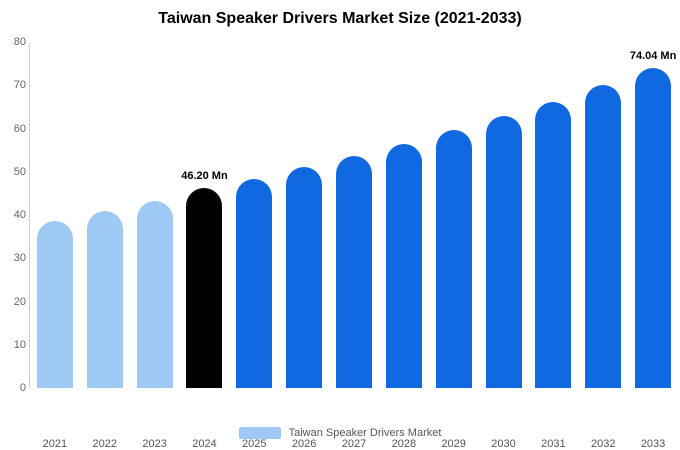  What do you see at coordinates (259, 433) in the screenshot?
I see `legend-swatch` at bounding box center [259, 433].